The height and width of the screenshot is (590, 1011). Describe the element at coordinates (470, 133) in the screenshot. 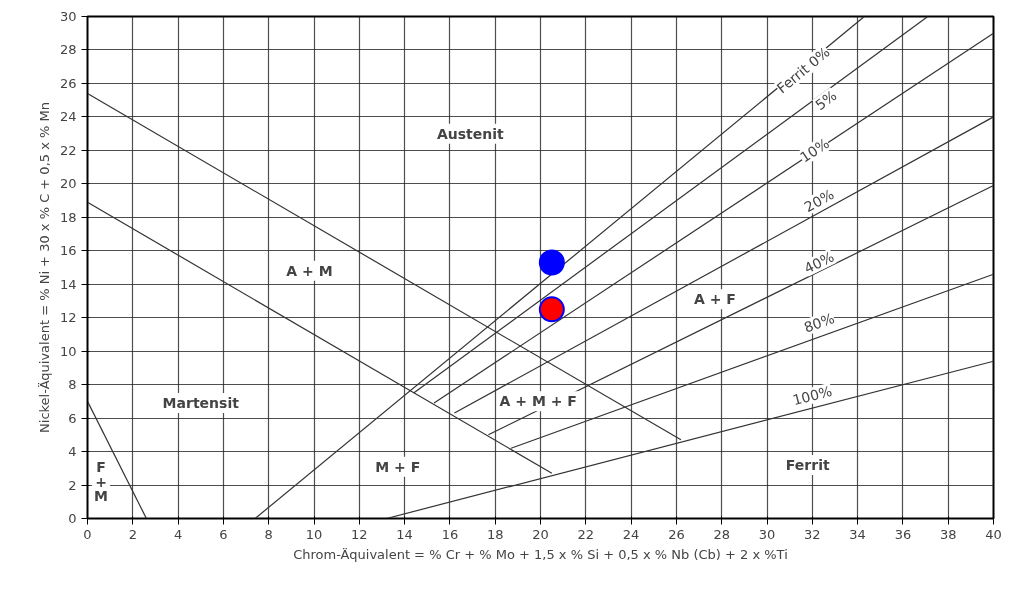

I see `annotation: Austenit` at that location.